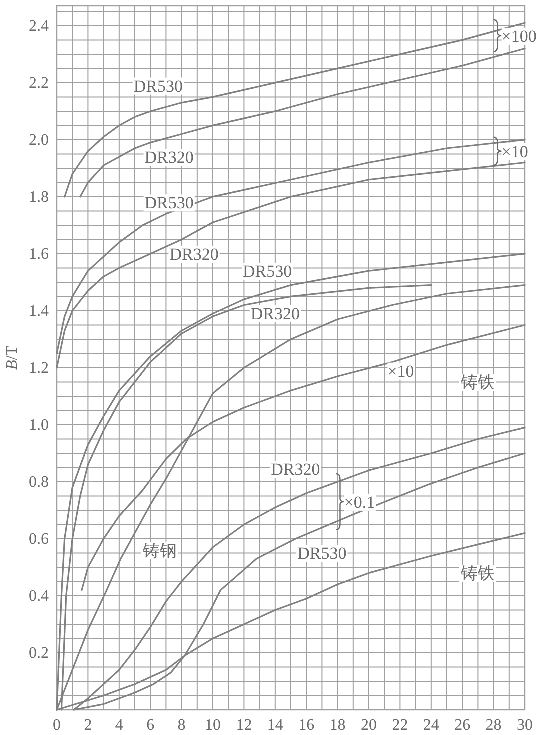 The image size is (555, 735). I want to click on x-tick-label: 30, so click(525, 725).